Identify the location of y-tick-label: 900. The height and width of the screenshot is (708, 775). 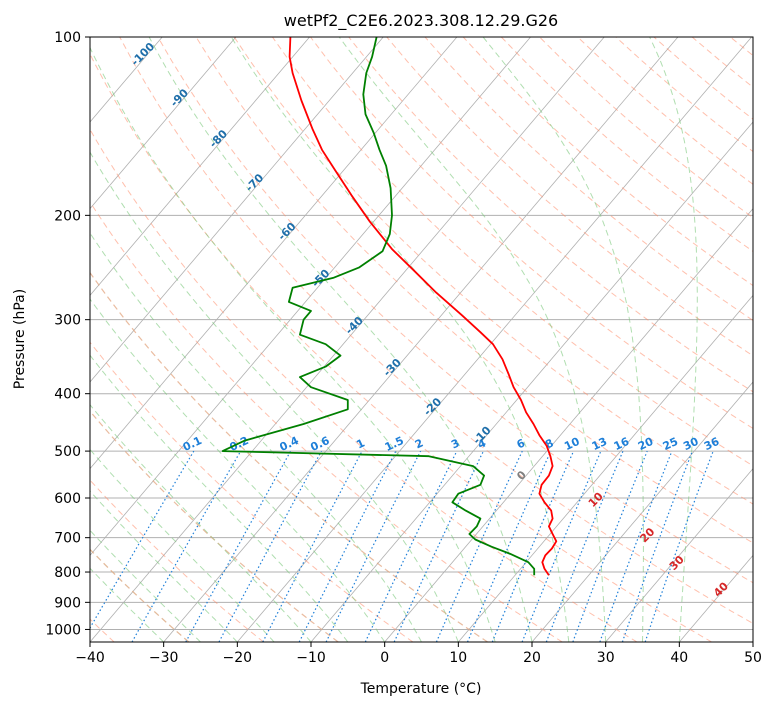
(67, 603).